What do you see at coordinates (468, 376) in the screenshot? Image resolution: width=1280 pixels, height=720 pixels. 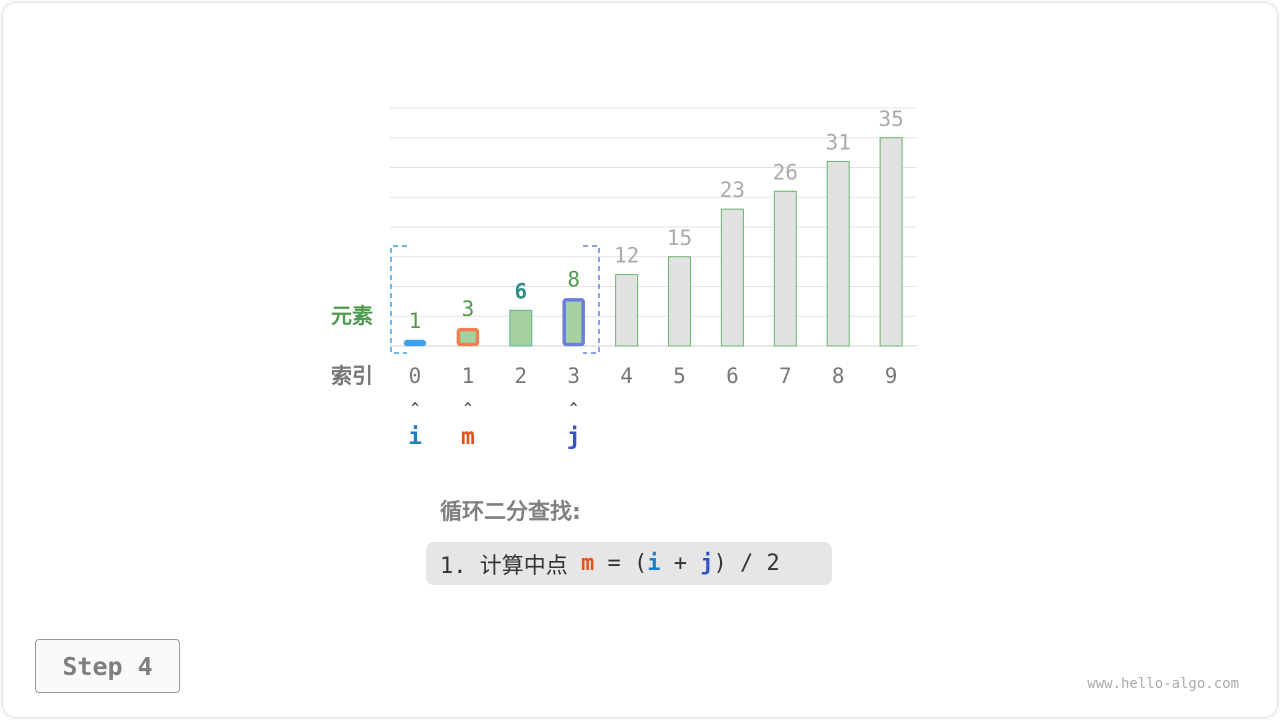 I see `index-label: 1` at bounding box center [468, 376].